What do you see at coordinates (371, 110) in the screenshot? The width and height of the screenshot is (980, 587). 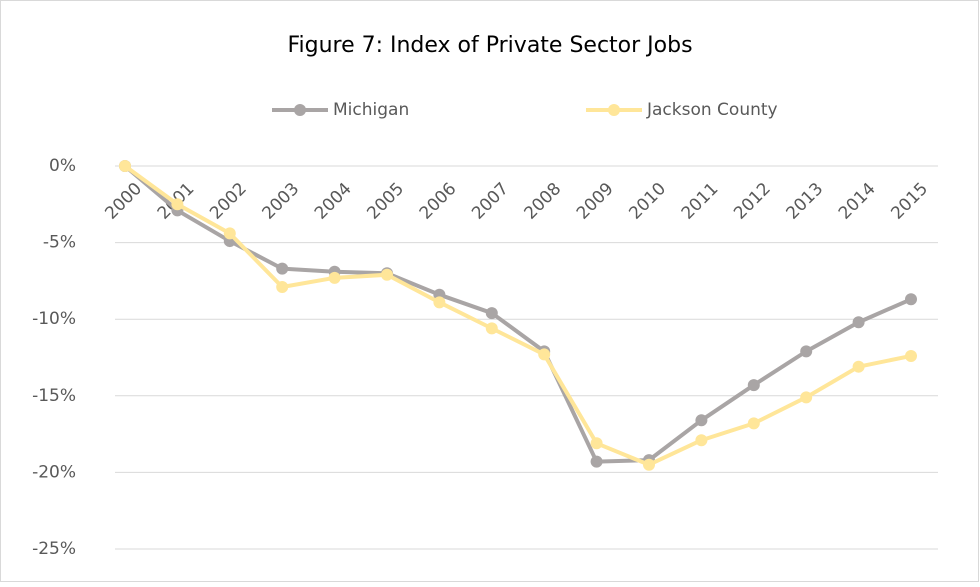 I see `legend-label: Michigan` at bounding box center [371, 110].